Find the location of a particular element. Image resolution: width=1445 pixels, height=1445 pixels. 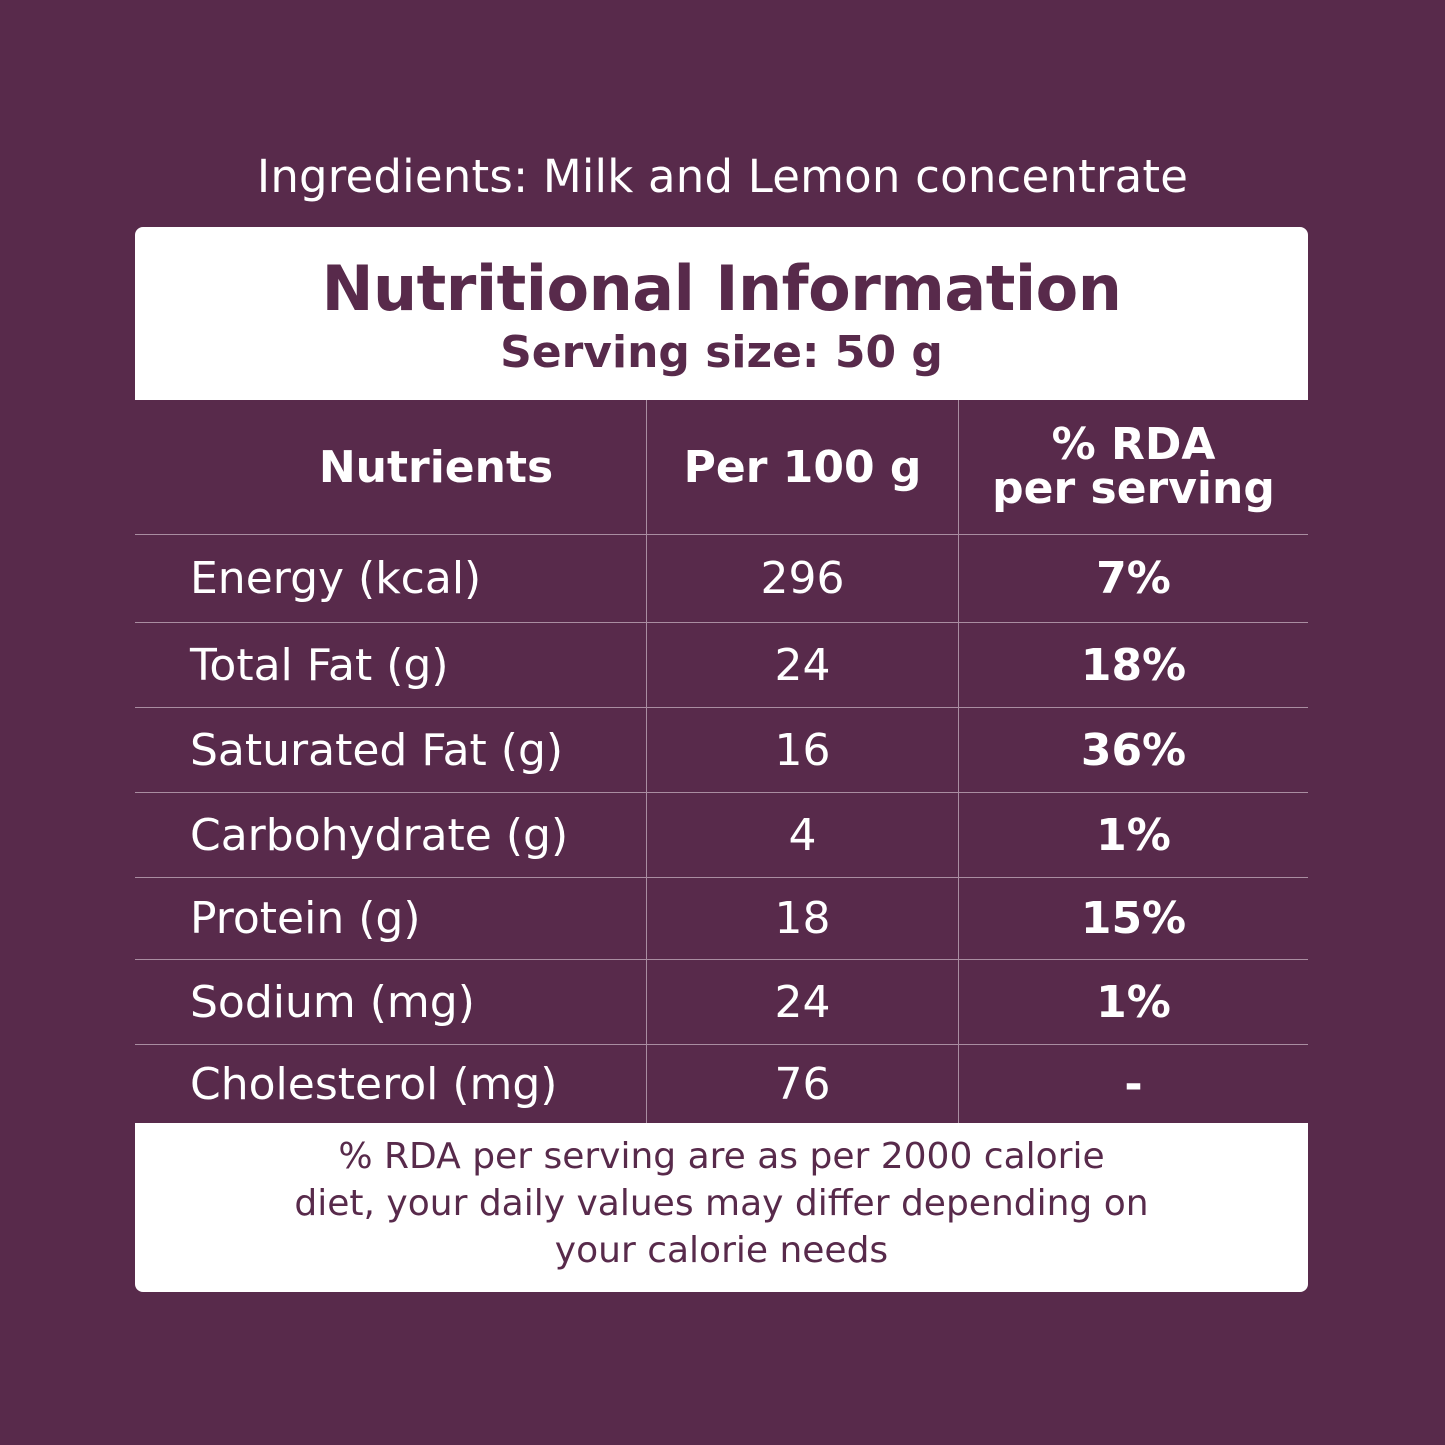

nutrient-name: Saturated Fat (g) is located at coordinates (377, 750).